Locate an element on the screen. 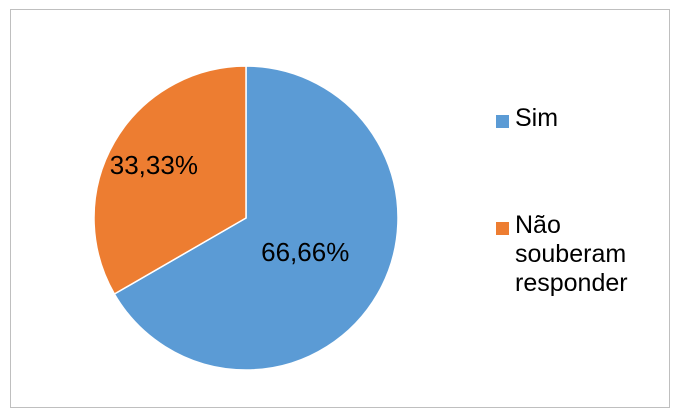 The image size is (680, 418). pie-data-label-0: 66,66% is located at coordinates (305, 252).